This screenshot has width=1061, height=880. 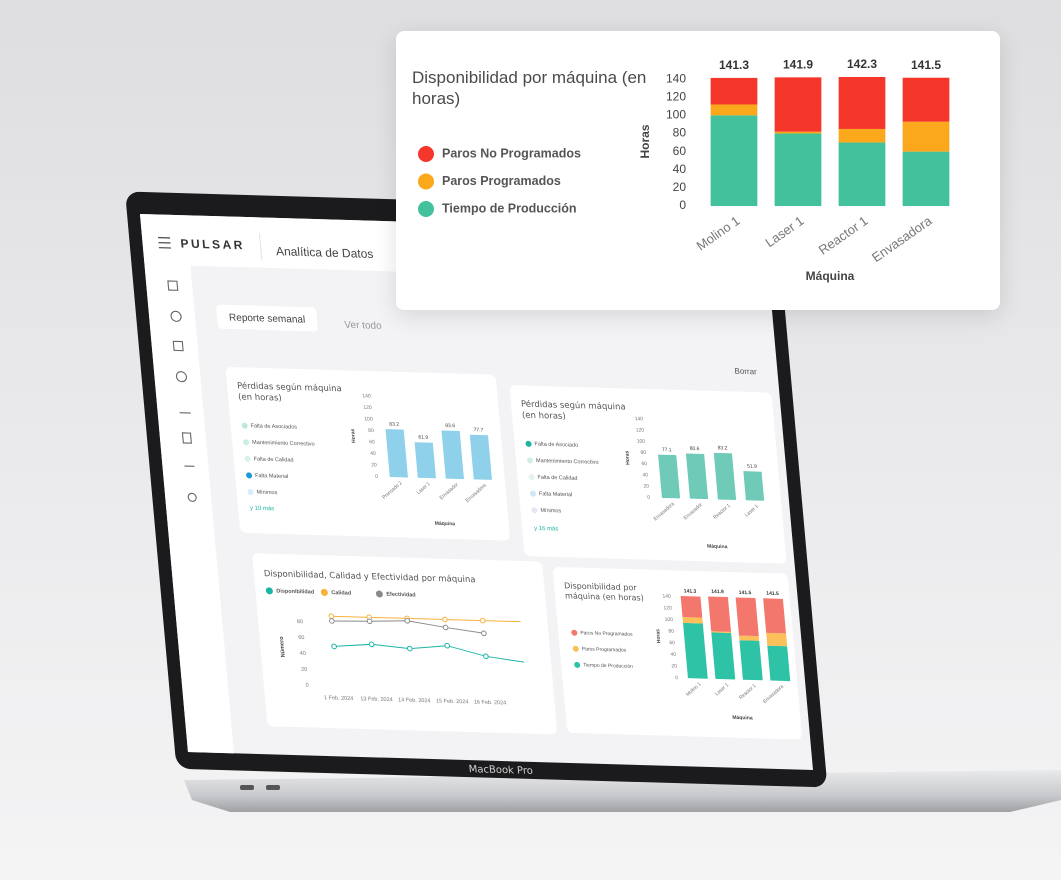 What do you see at coordinates (394, 425) in the screenshot?
I see `value-label: 83.2` at bounding box center [394, 425].